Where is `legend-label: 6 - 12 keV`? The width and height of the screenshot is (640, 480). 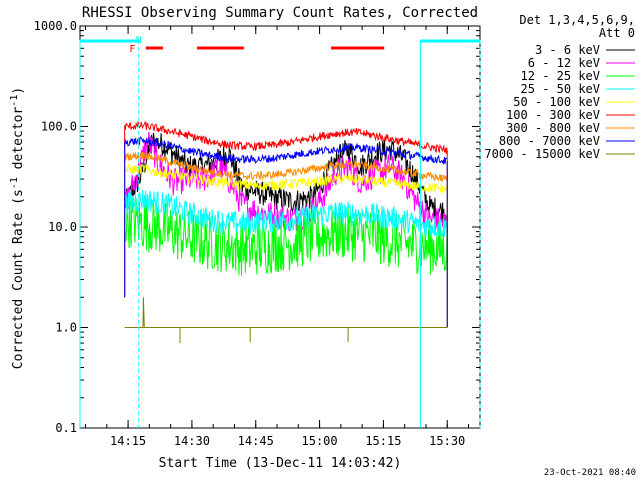 legend-label: 6 - 12 keV is located at coordinates (564, 63).